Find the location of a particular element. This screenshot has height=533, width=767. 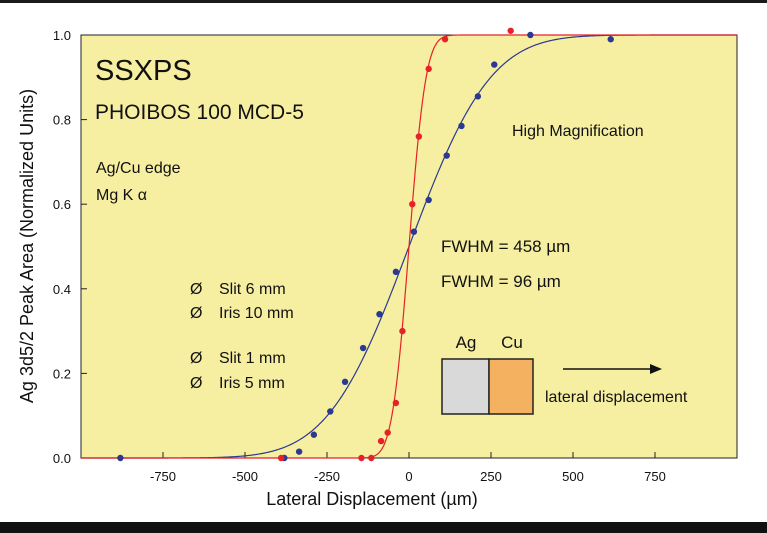

cu-label: Cu is located at coordinates (512, 342).